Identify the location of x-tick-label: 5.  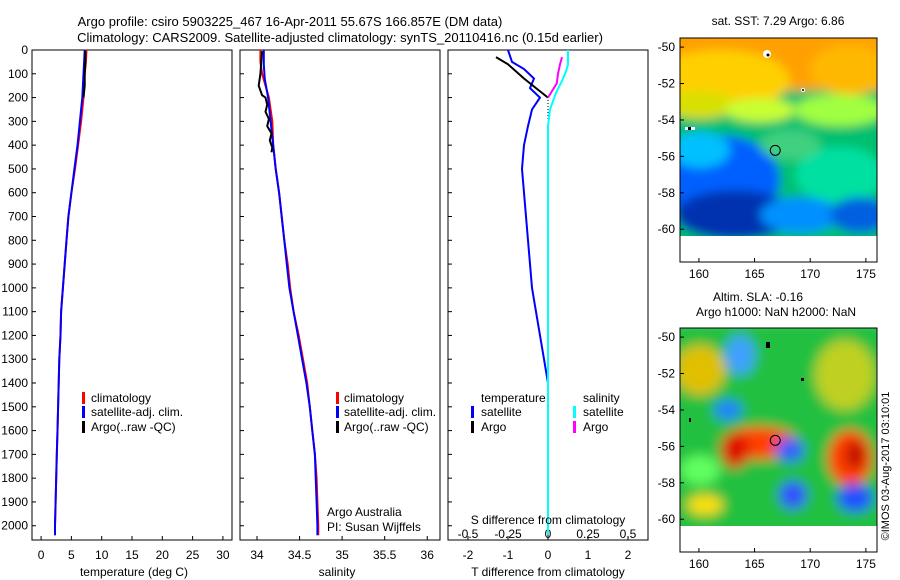
(71, 555).